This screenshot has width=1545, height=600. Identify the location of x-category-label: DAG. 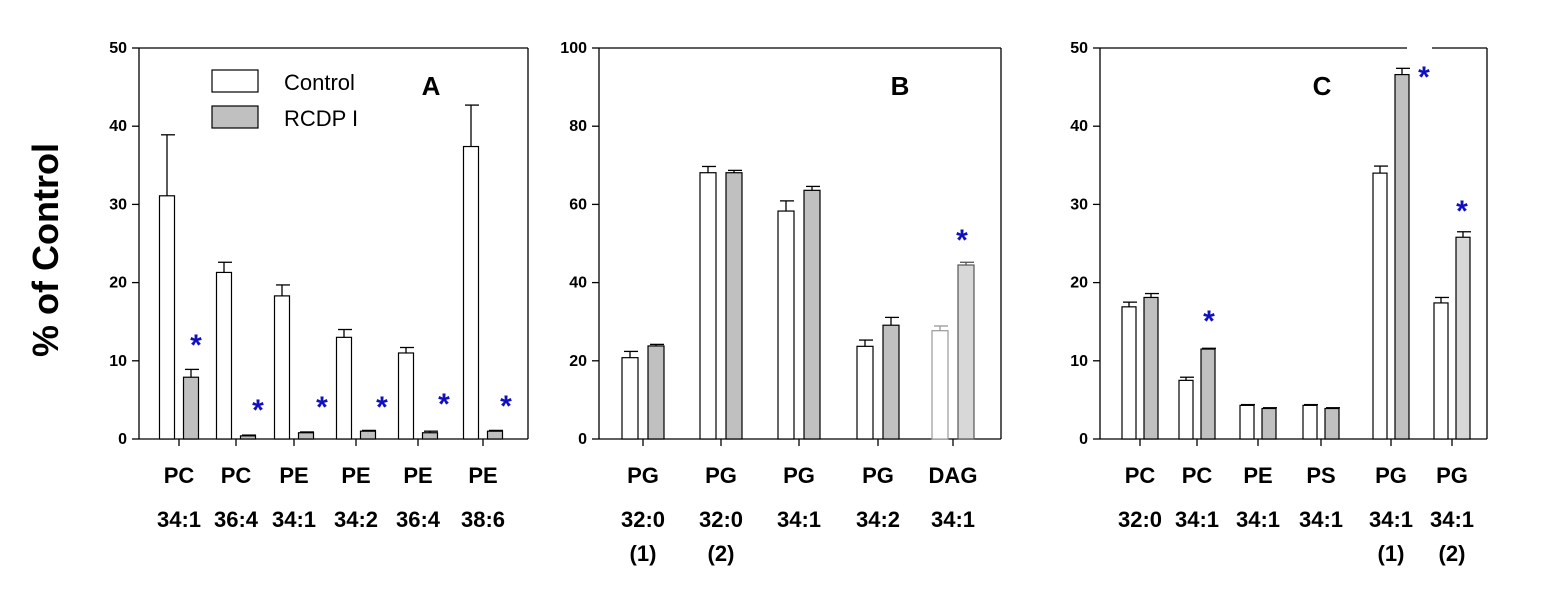
(953, 475).